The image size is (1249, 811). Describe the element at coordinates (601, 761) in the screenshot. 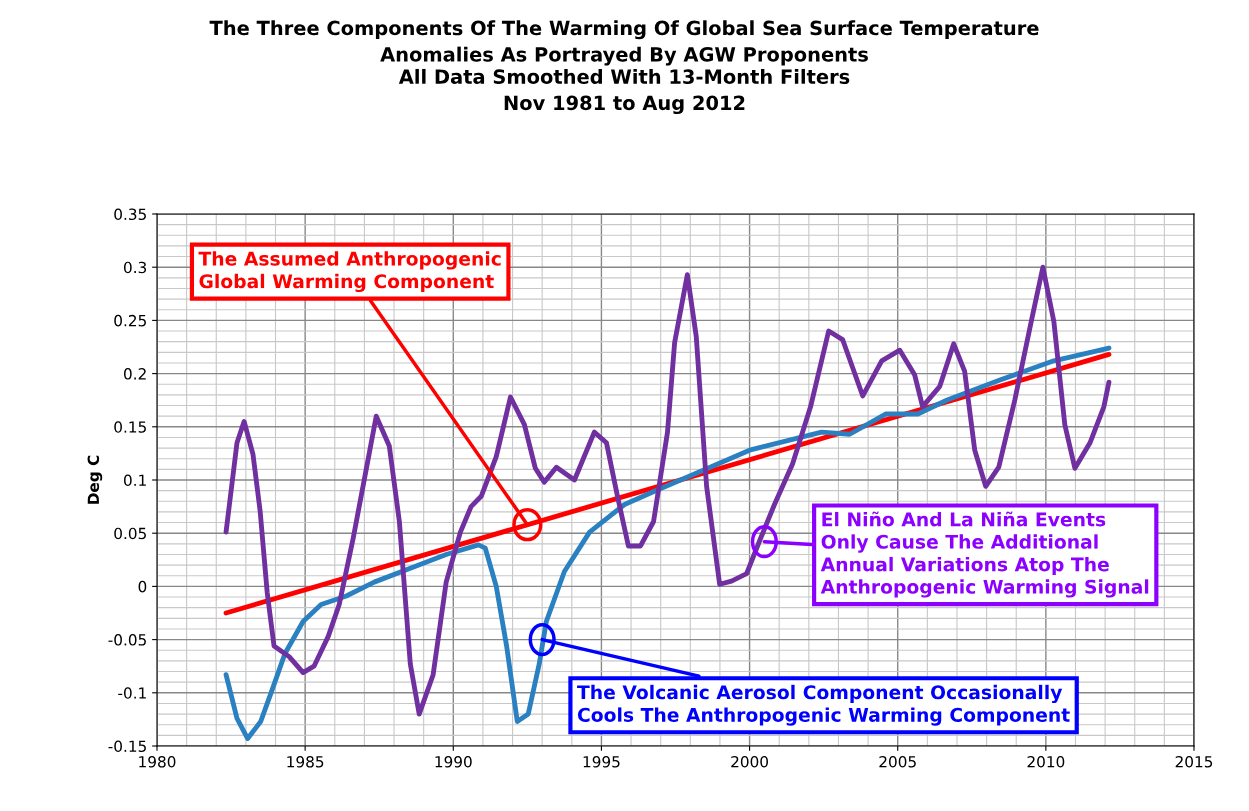

I see `x-tick-label: 1995` at that location.